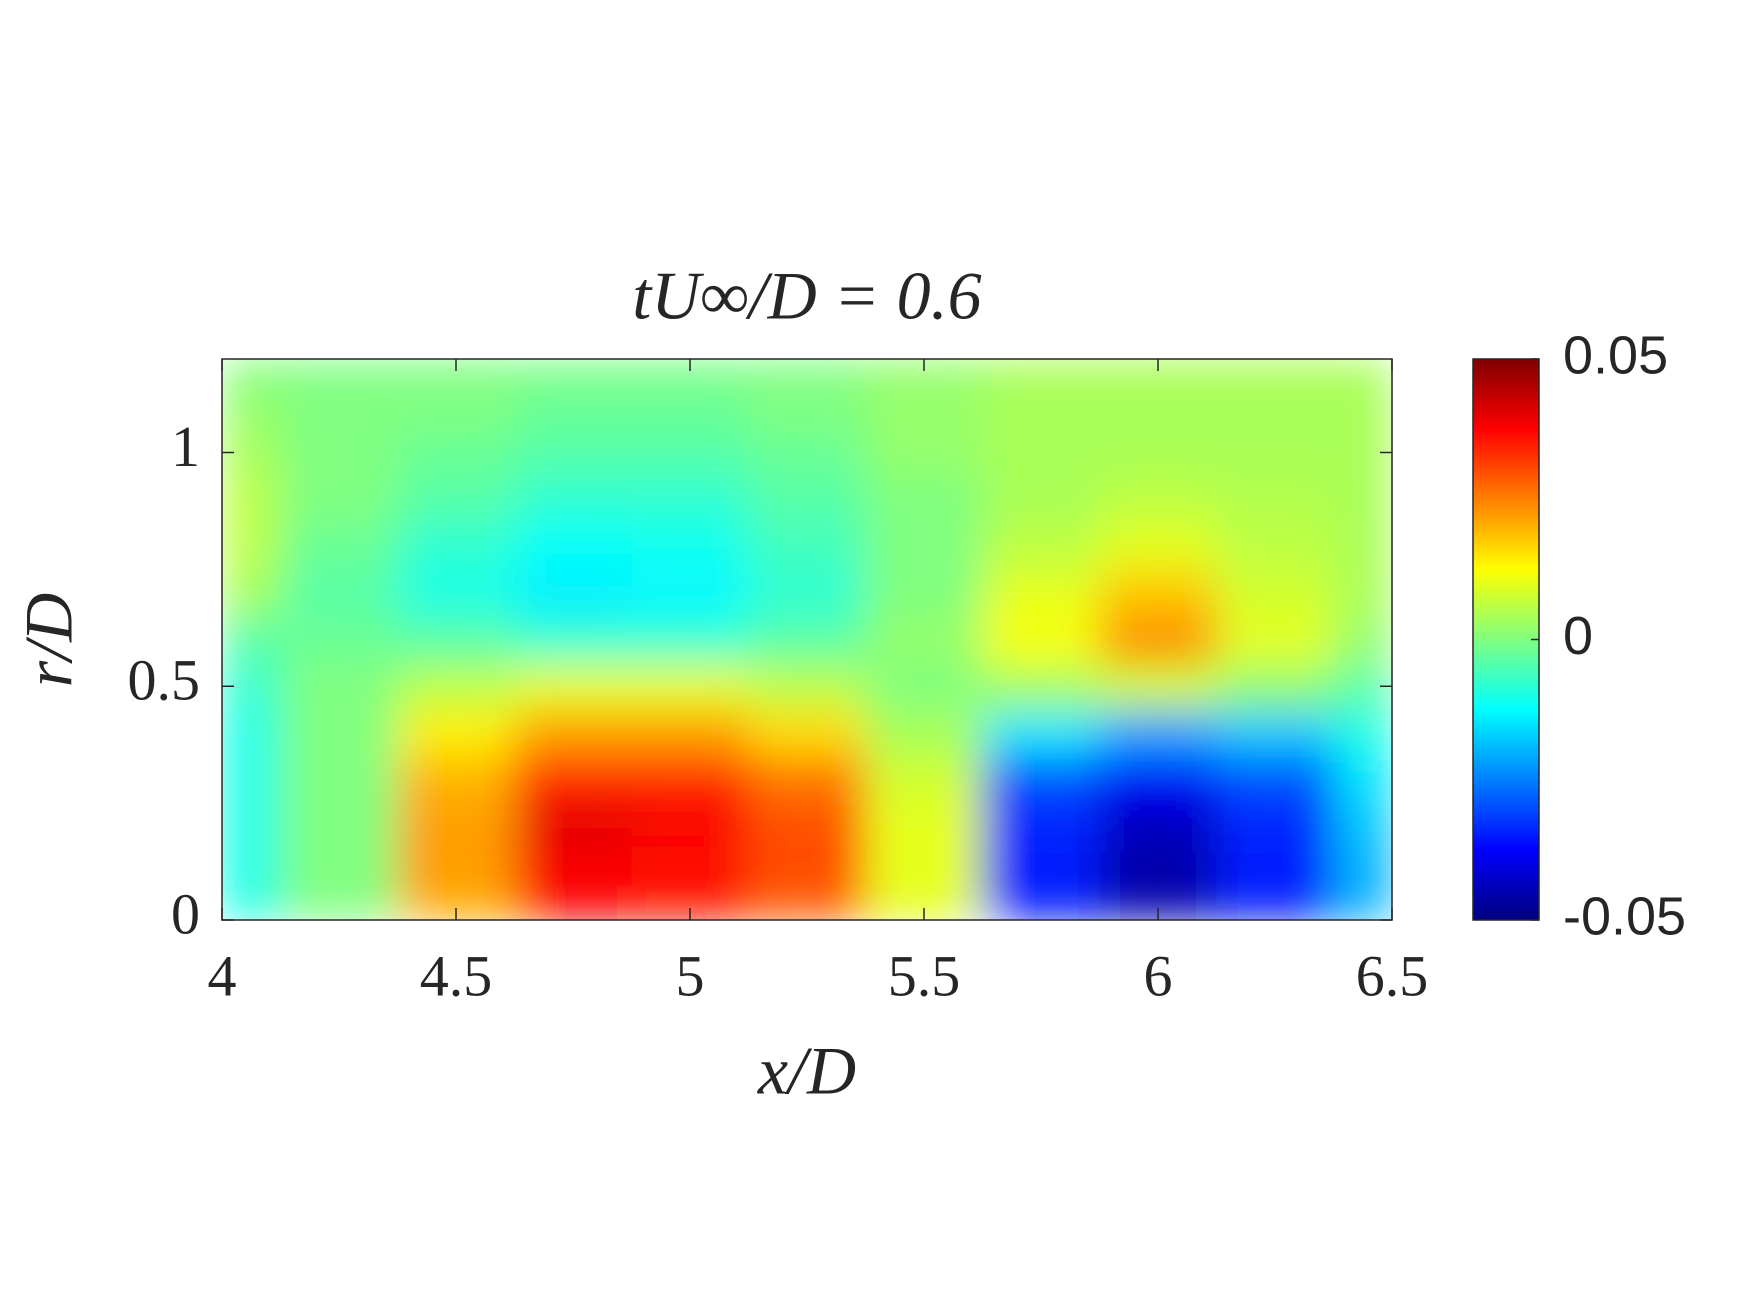 This screenshot has width=1750, height=1313. What do you see at coordinates (164, 680) in the screenshot?
I see `y-tick-label: 0.5` at bounding box center [164, 680].